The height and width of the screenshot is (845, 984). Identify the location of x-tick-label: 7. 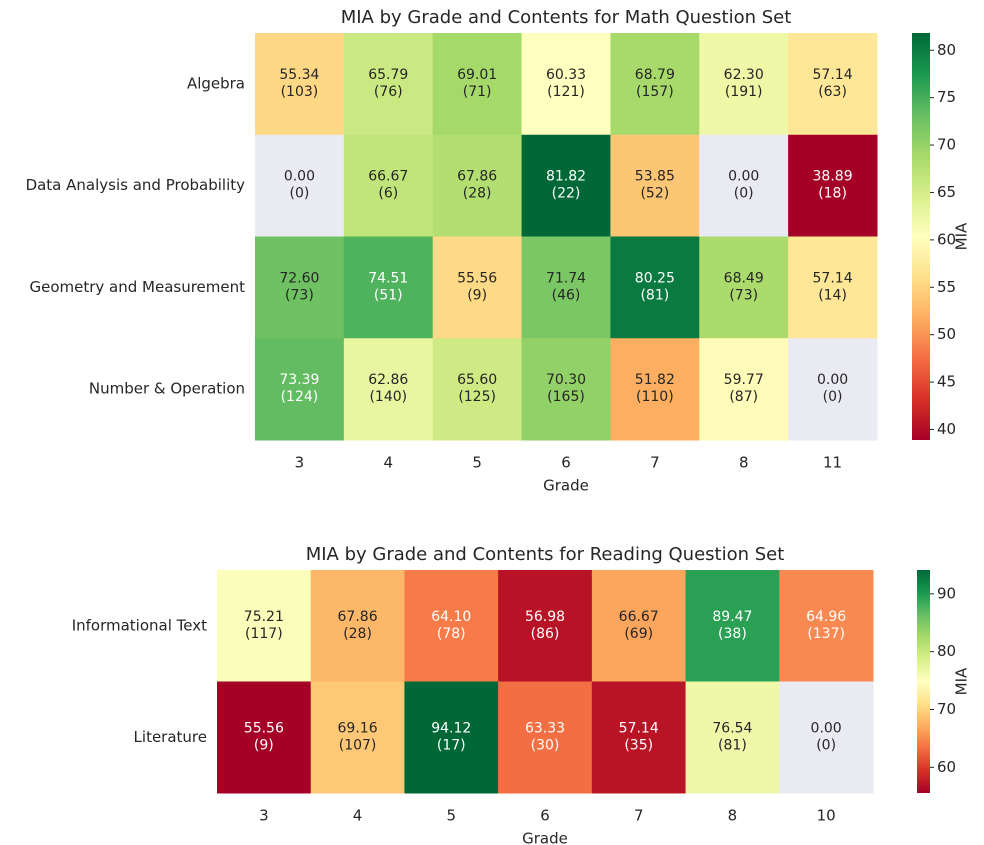
(639, 816).